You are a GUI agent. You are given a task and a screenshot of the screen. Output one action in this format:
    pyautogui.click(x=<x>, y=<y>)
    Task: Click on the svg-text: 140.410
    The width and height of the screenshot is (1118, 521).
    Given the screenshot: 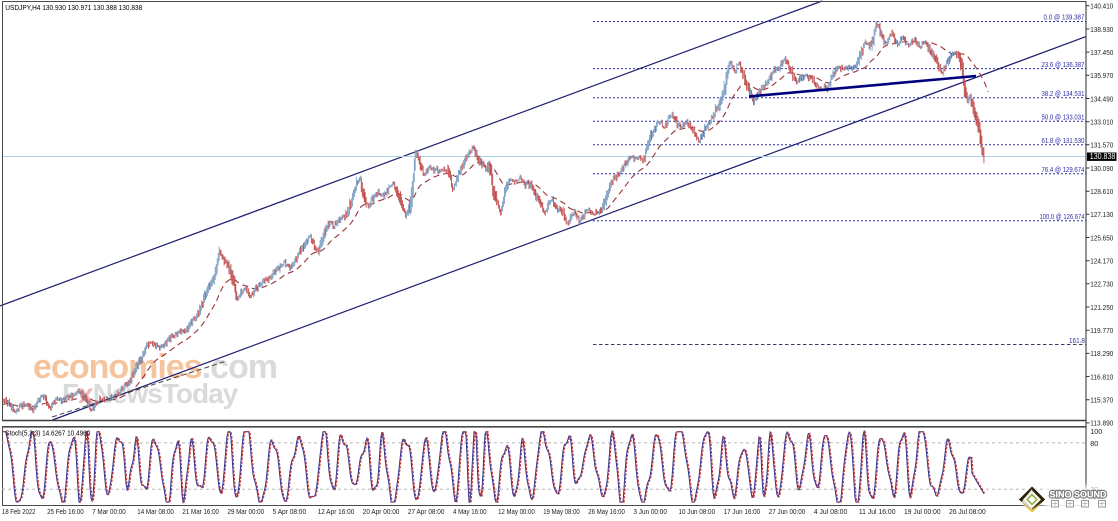 What is the action you would take?
    pyautogui.click(x=1101, y=6)
    